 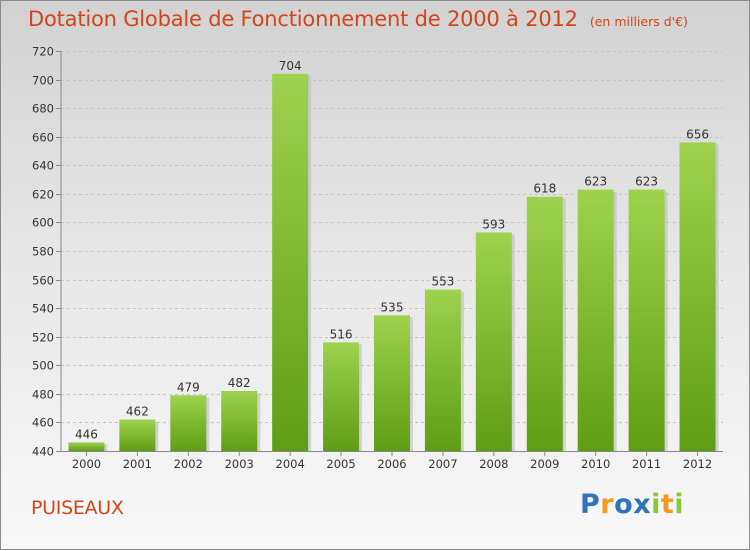 What do you see at coordinates (43, 223) in the screenshot?
I see `y-tick-label: 600` at bounding box center [43, 223].